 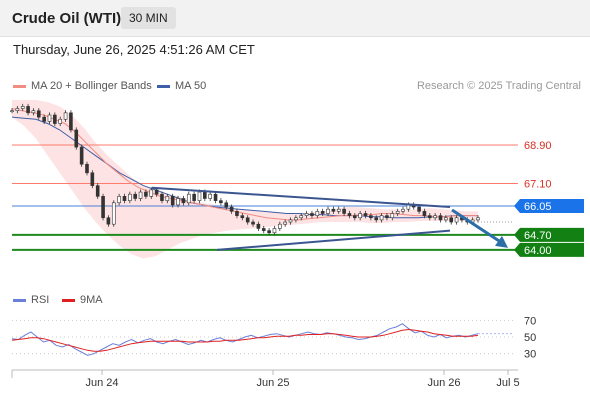 I want to click on legend-ma20: MA 20 + Bollinger Bands, so click(x=82, y=86).